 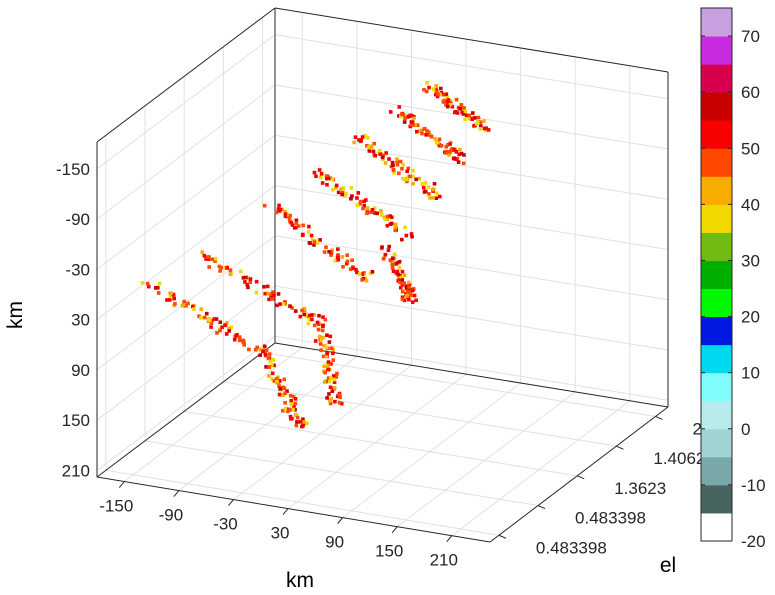 What do you see at coordinates (640, 488) in the screenshot?
I see `e-tick-label: 1.3623` at bounding box center [640, 488].